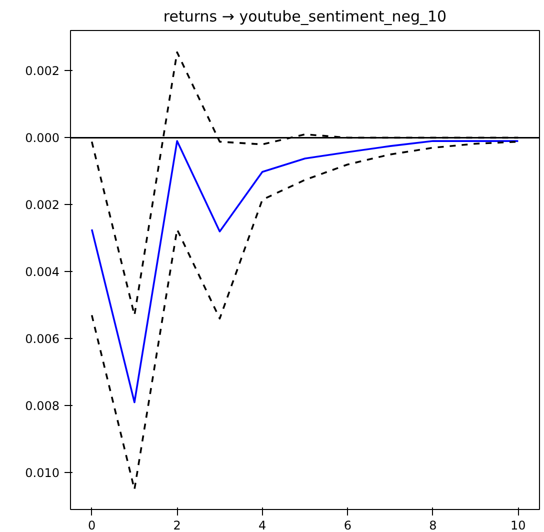 This screenshot has height=532, width=544. I want to click on x-tick-label: 6, so click(348, 525).